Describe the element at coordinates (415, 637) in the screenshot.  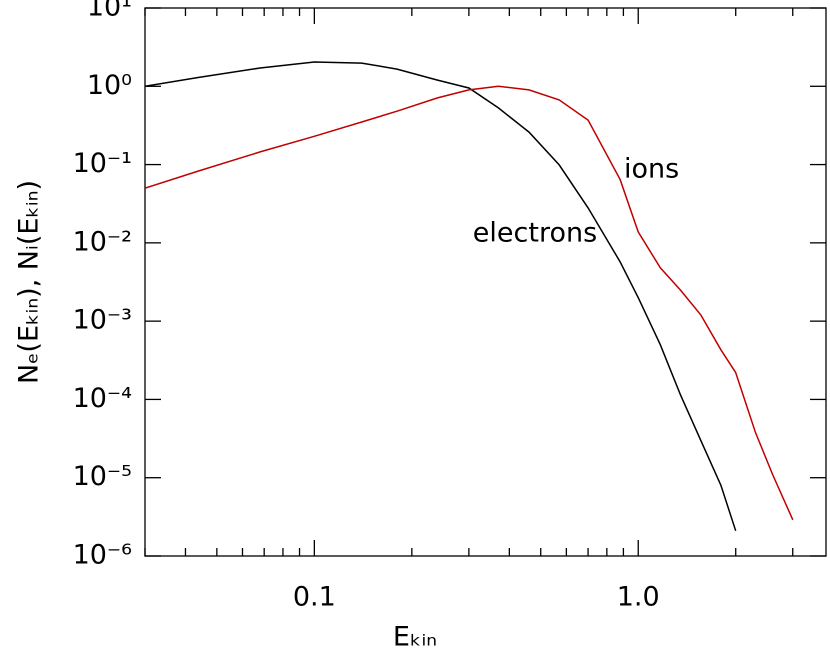
I see `x-axis-label: Eₖᵢₙ` at that location.